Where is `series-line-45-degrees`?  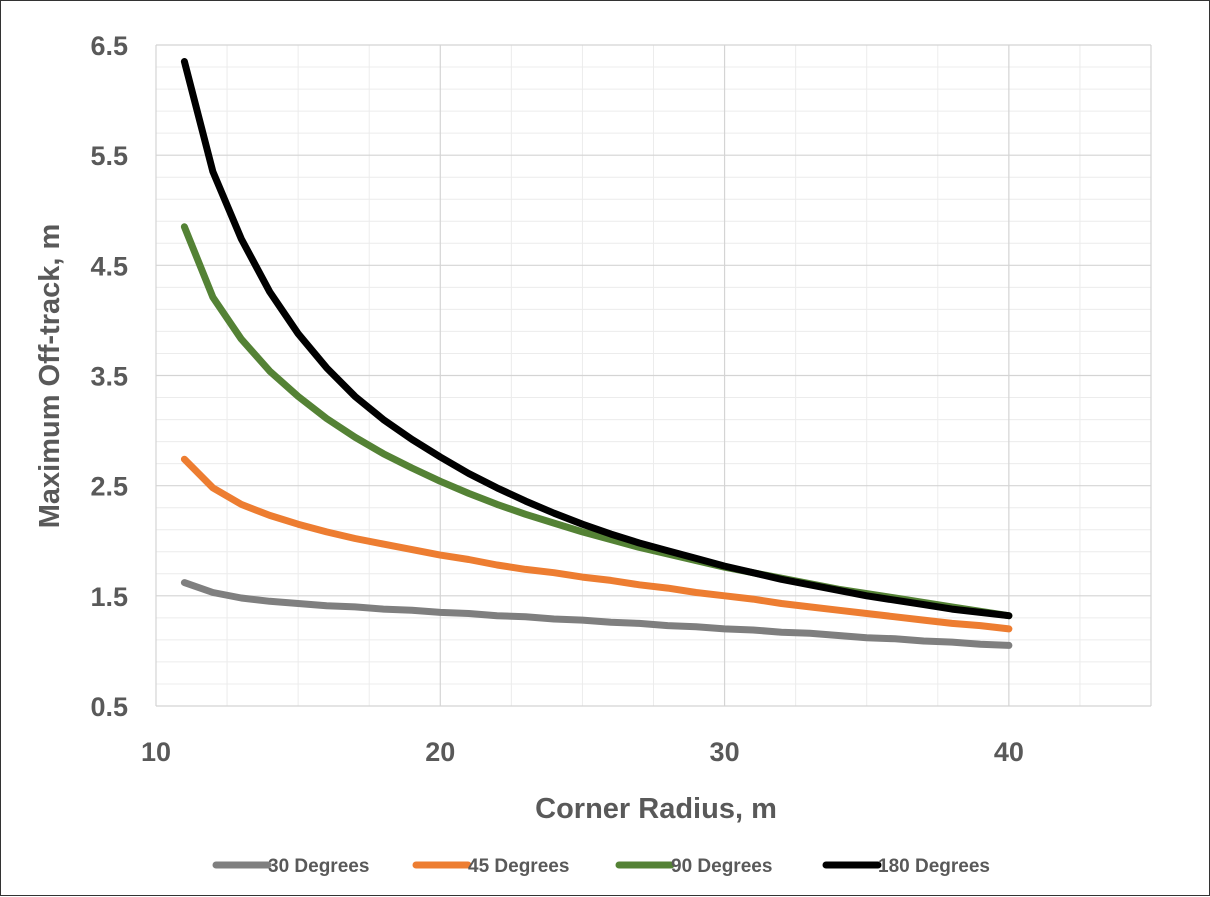 series-line-45-degrees is located at coordinates (596, 544).